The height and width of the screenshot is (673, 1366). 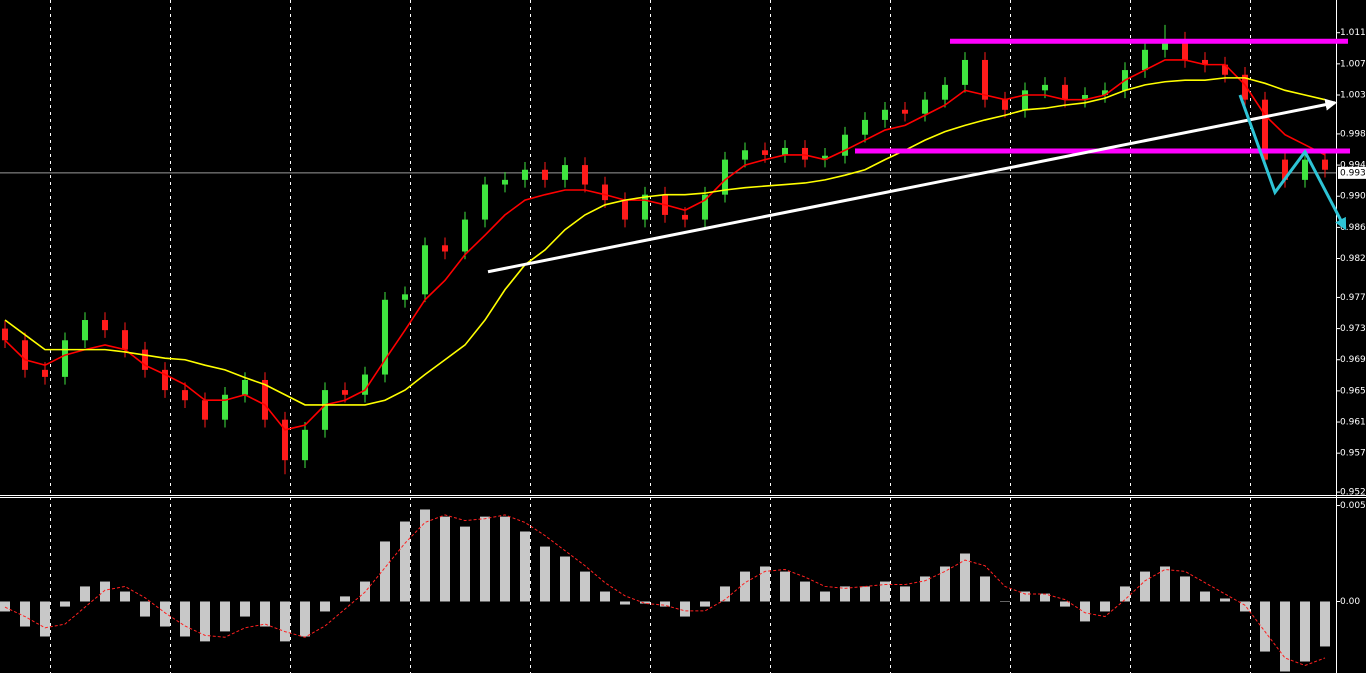 What do you see at coordinates (1353, 259) in the screenshot?
I see `y-tick-label: 0.982` at bounding box center [1353, 259].